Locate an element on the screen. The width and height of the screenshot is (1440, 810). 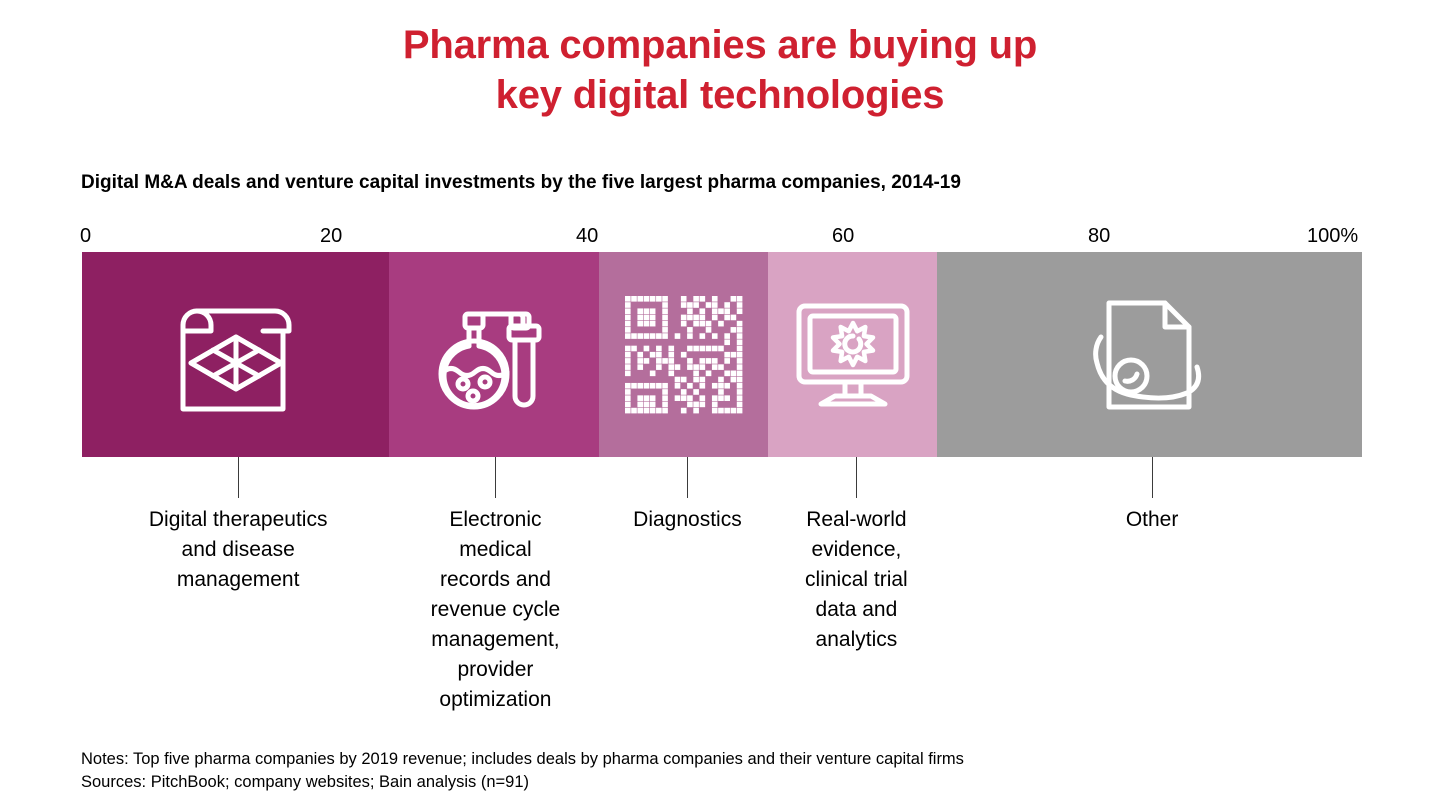
axis-tick-label: 40 is located at coordinates (587, 236).